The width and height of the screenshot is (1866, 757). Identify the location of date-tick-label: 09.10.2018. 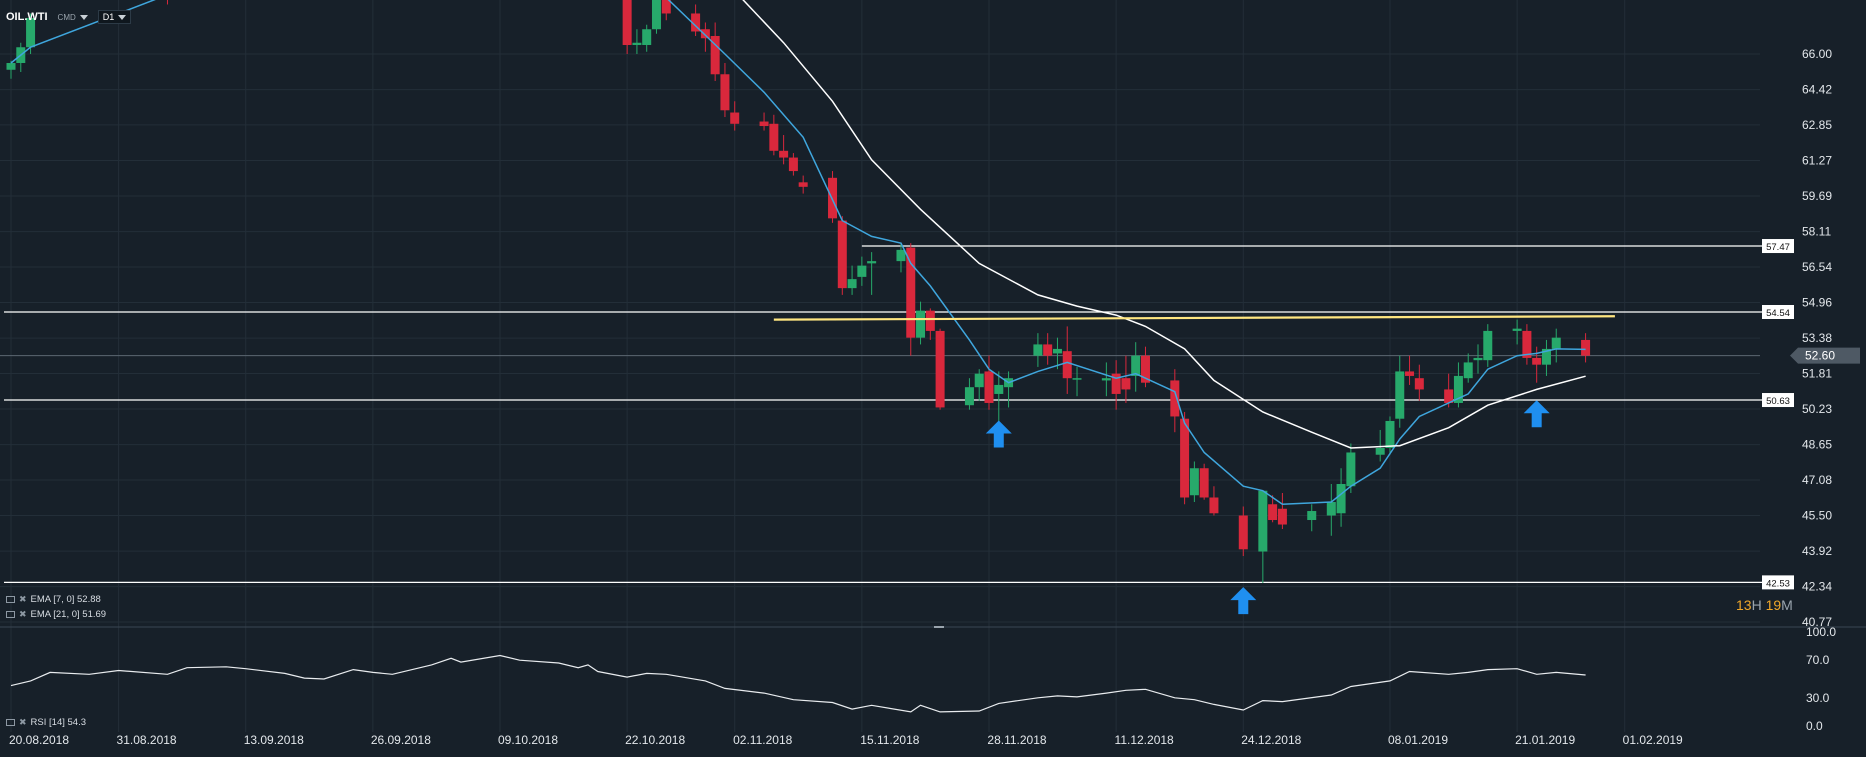
(528, 740).